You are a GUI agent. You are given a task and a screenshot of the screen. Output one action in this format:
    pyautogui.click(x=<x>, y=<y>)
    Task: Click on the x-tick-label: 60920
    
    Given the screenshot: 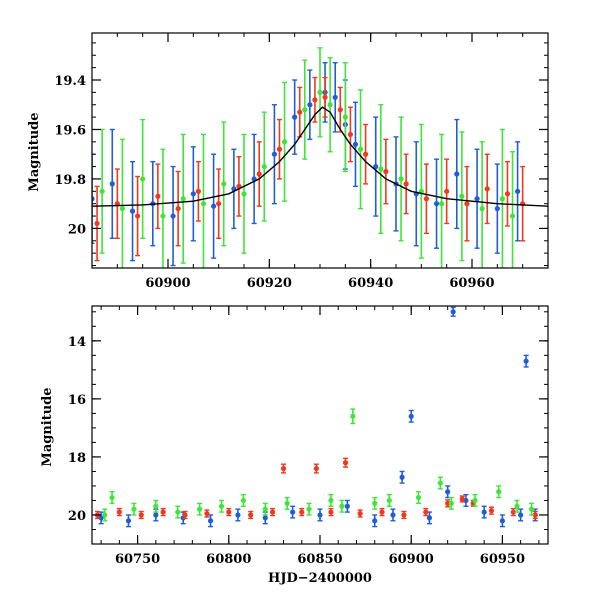 What is the action you would take?
    pyautogui.click(x=269, y=283)
    